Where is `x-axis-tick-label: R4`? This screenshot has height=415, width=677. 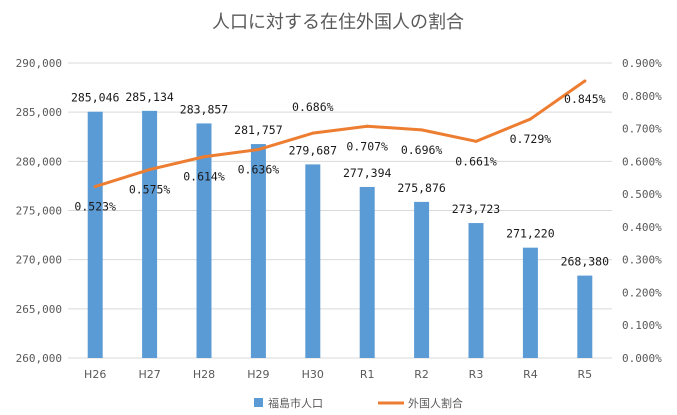
x-axis-tick-label: R4 is located at coordinates (530, 374).